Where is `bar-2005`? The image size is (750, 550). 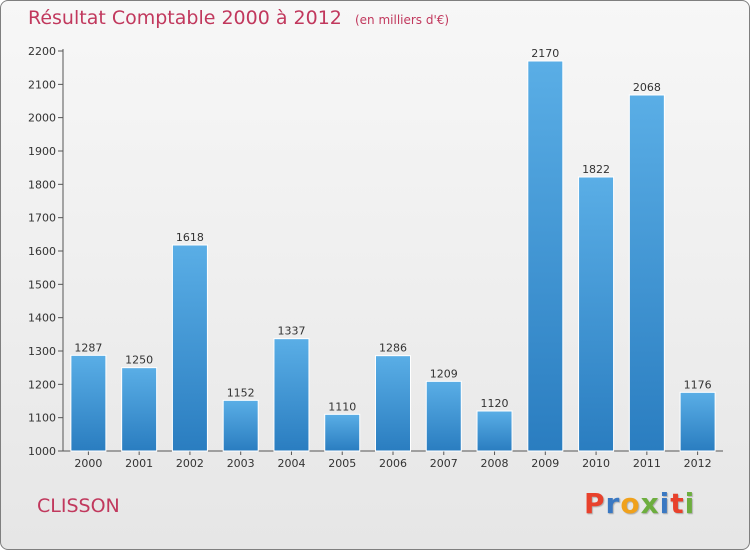
bar-2005 is located at coordinates (342, 432).